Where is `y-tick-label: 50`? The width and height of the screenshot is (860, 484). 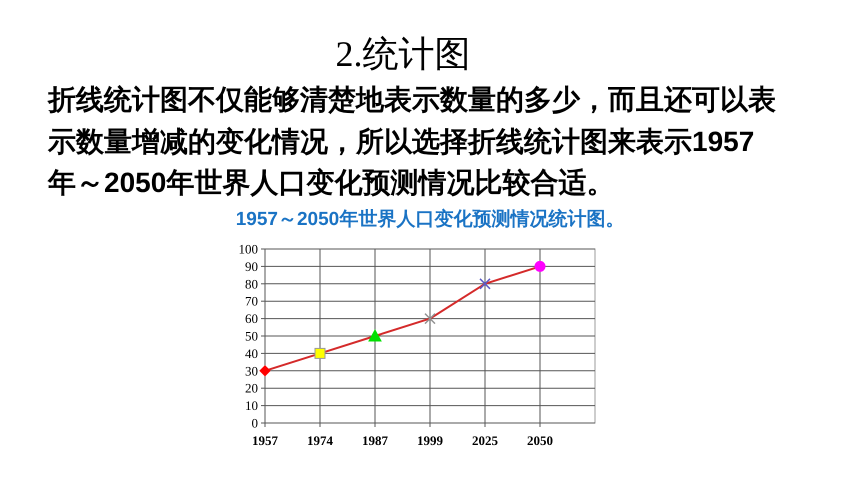
y-tick-label: 50 is located at coordinates (251, 336).